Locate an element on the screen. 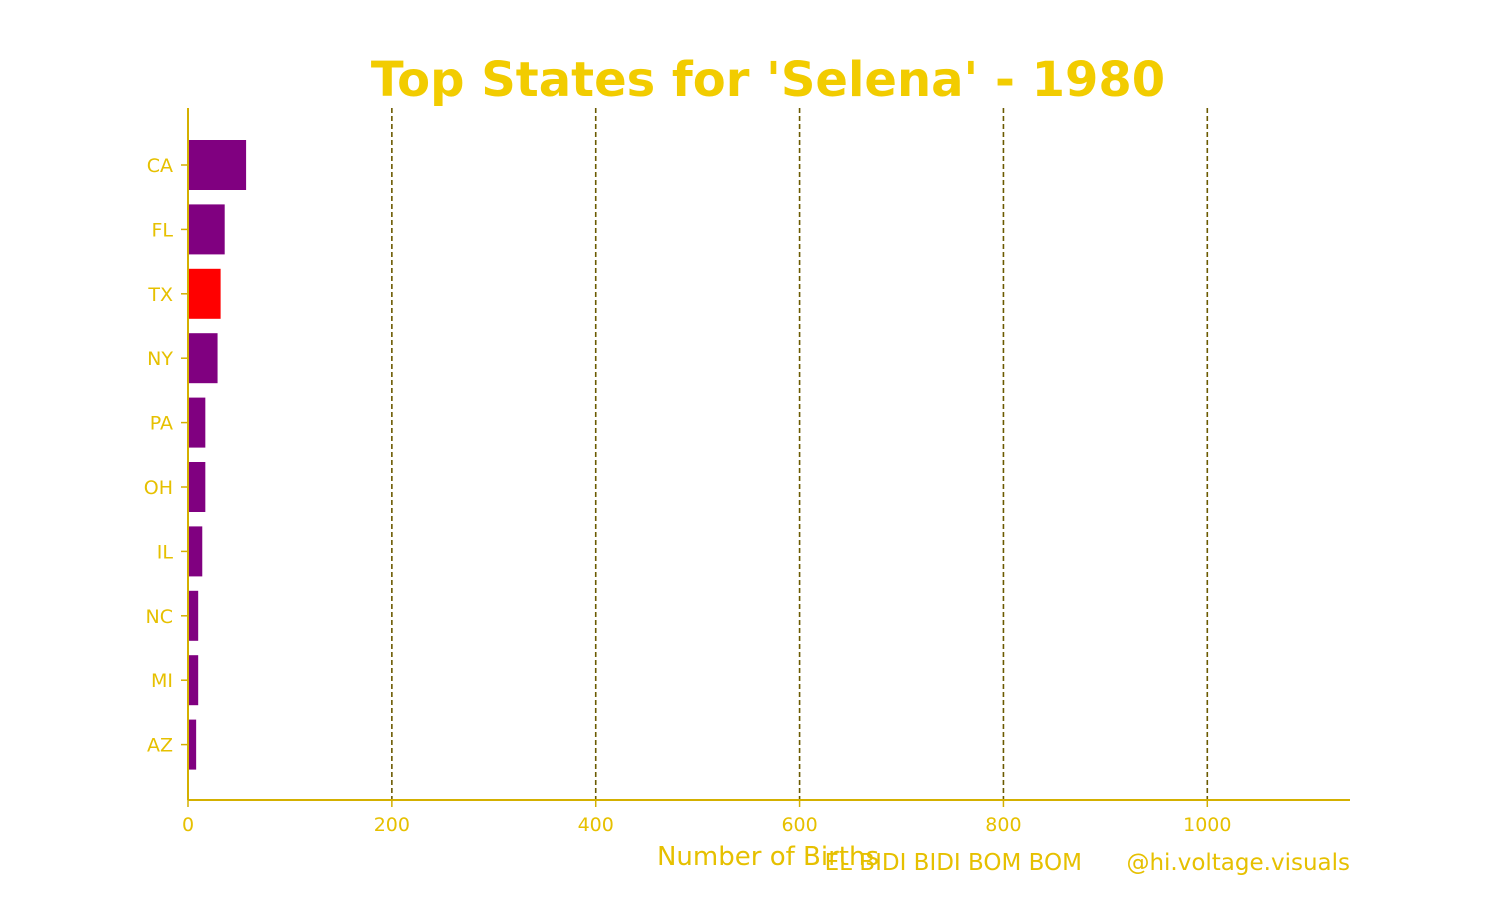 The height and width of the screenshot is (900, 1500). bar-ny is located at coordinates (203, 358).